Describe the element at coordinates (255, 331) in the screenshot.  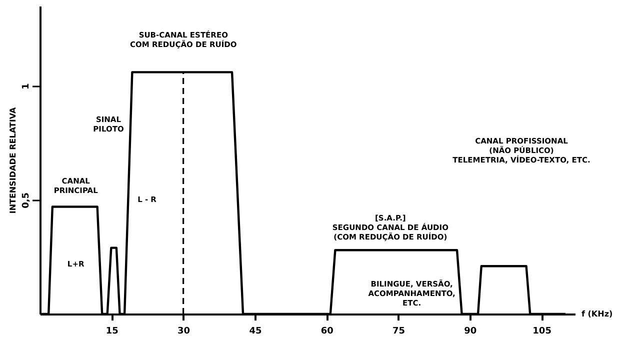
I see `x-tick-label: 45` at that location.